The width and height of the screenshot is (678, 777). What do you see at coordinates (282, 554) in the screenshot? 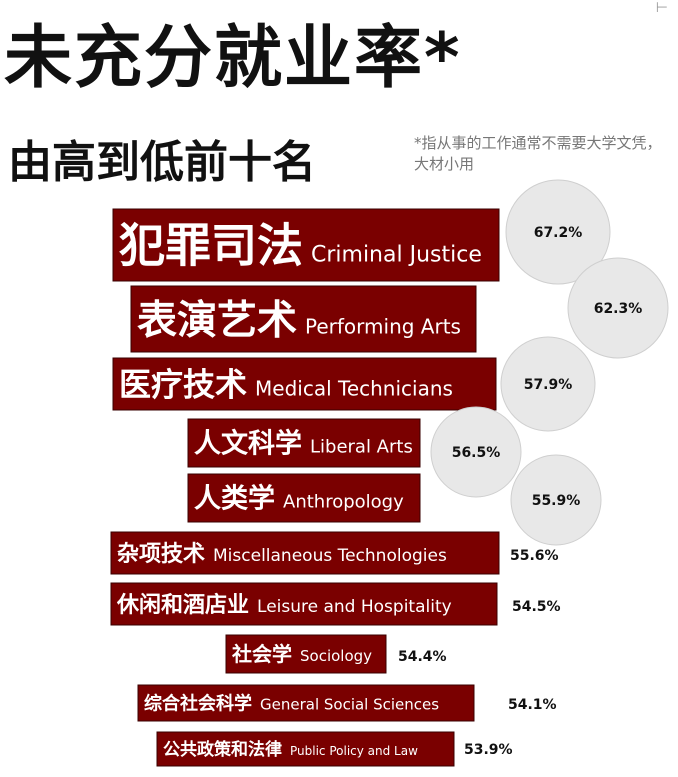
I see `bar-category-label: 杂项技术 Miscellaneous Technologies` at bounding box center [282, 554].